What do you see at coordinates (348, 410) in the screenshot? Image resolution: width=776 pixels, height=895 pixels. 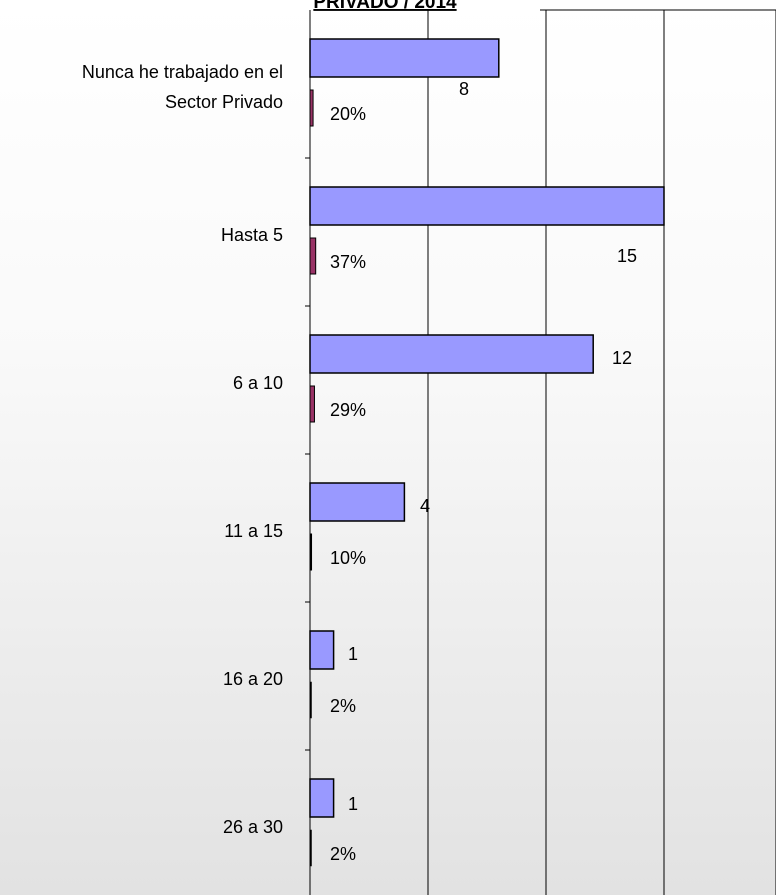 I see `percent-label: 29%` at bounding box center [348, 410].